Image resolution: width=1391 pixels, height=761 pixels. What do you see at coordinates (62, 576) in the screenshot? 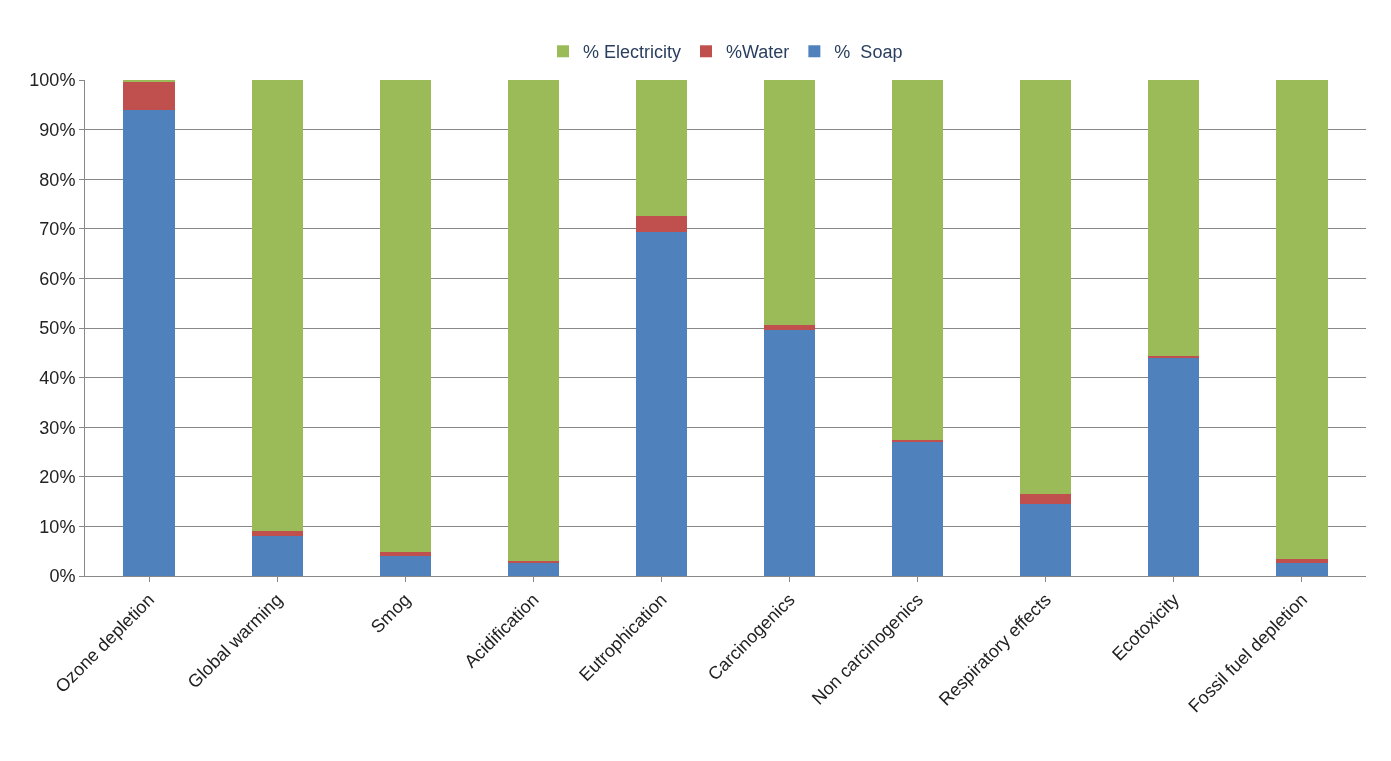
I see `y-tick-label: 0%` at bounding box center [62, 576].